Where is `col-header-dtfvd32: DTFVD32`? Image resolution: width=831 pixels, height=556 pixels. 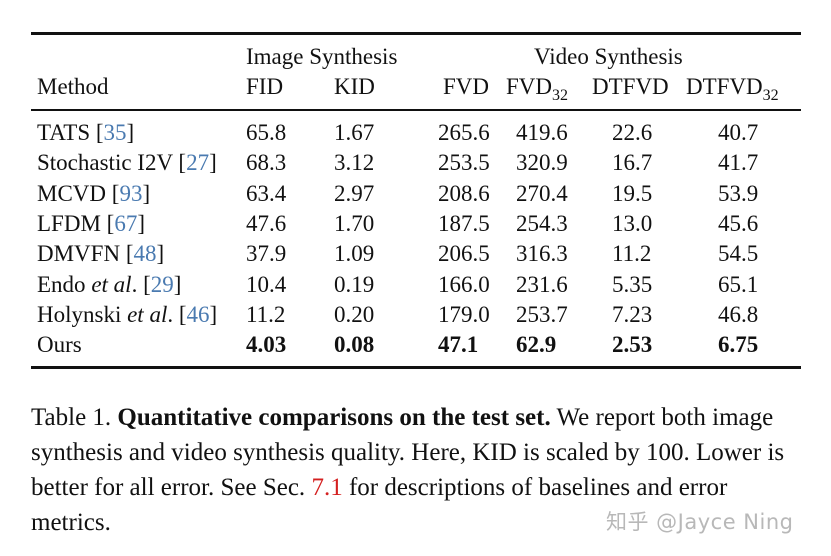 col-header-dtfvd32: DTFVD32 is located at coordinates (732, 89).